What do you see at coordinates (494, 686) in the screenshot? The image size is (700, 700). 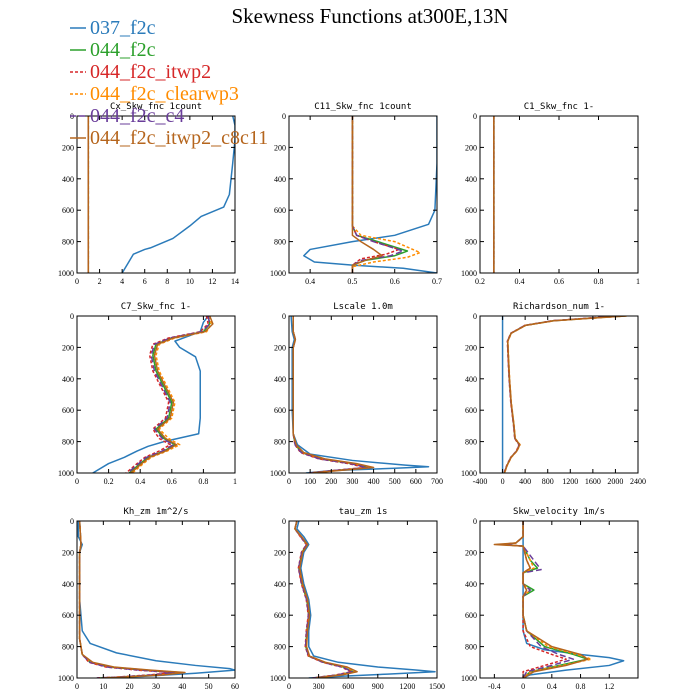 I see `x-tick-label: -0.4` at bounding box center [494, 686].